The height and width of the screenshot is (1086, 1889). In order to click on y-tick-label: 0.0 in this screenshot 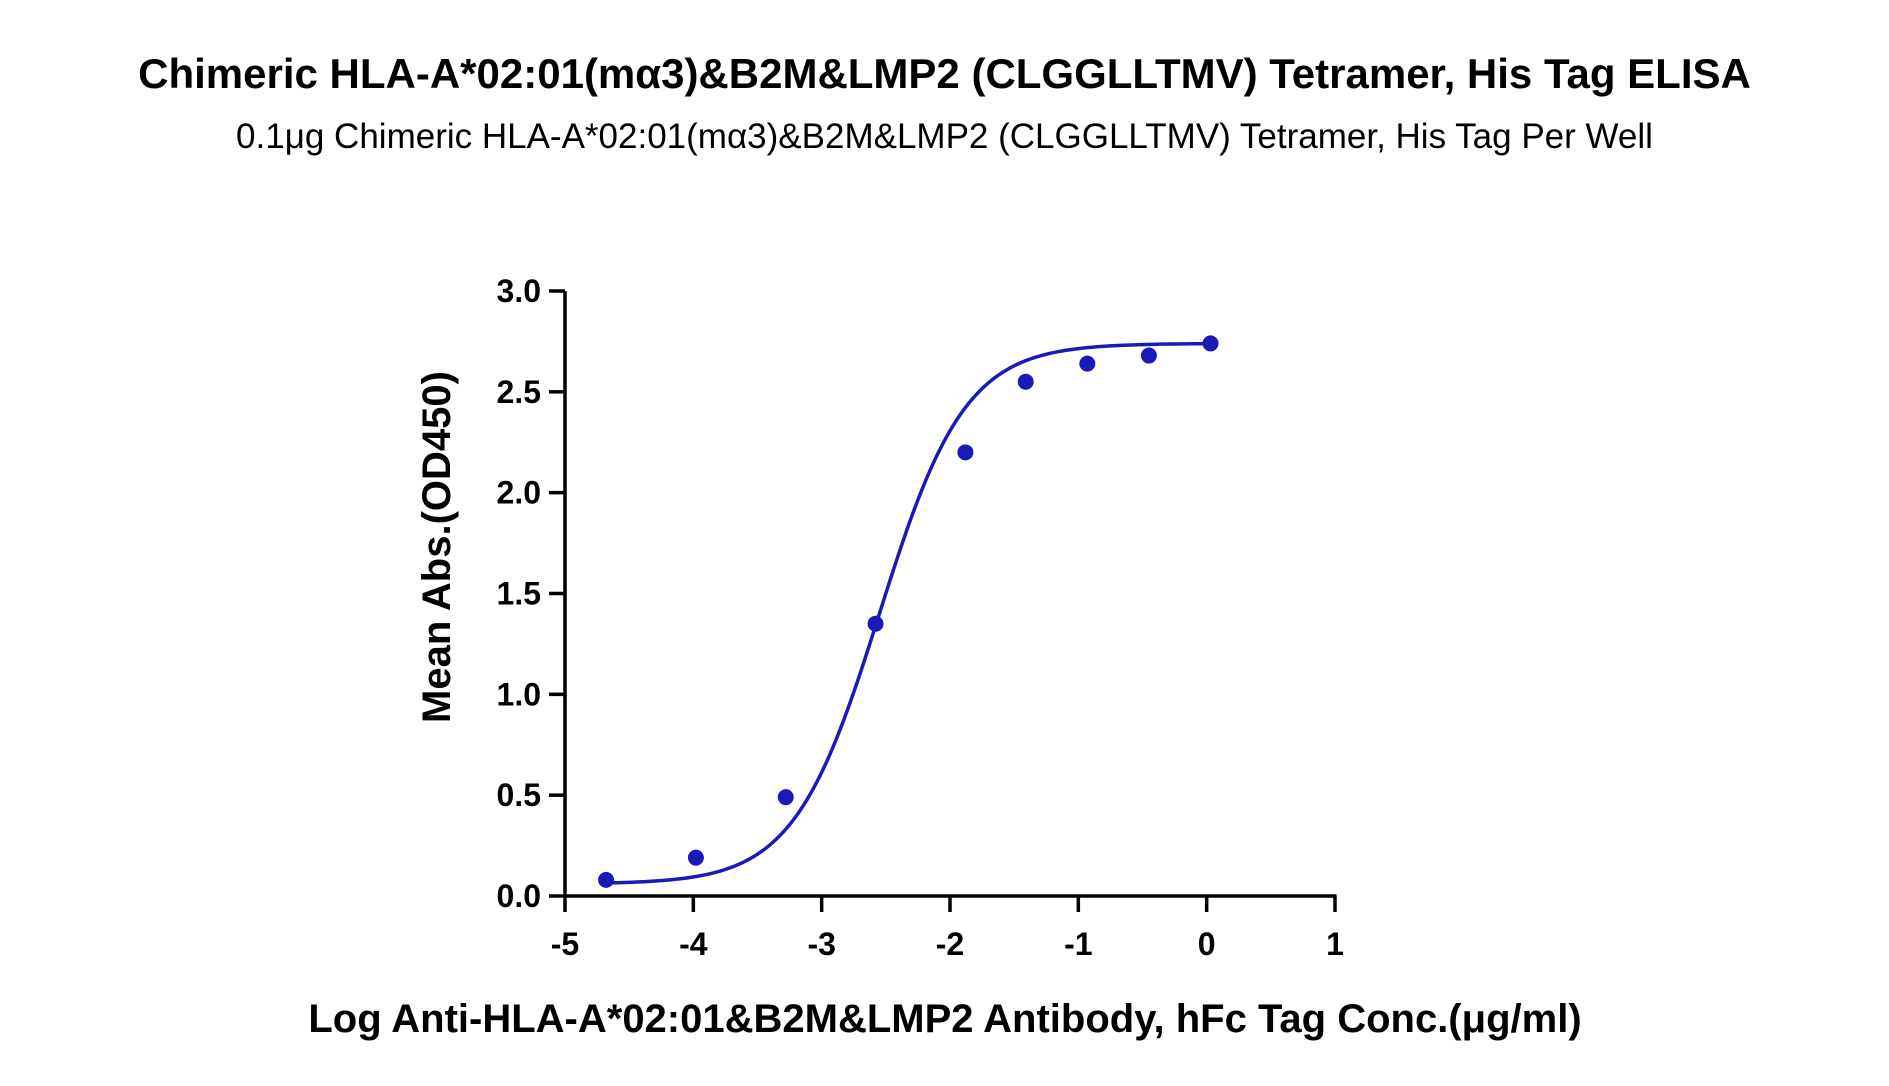, I will do `click(519, 896)`.